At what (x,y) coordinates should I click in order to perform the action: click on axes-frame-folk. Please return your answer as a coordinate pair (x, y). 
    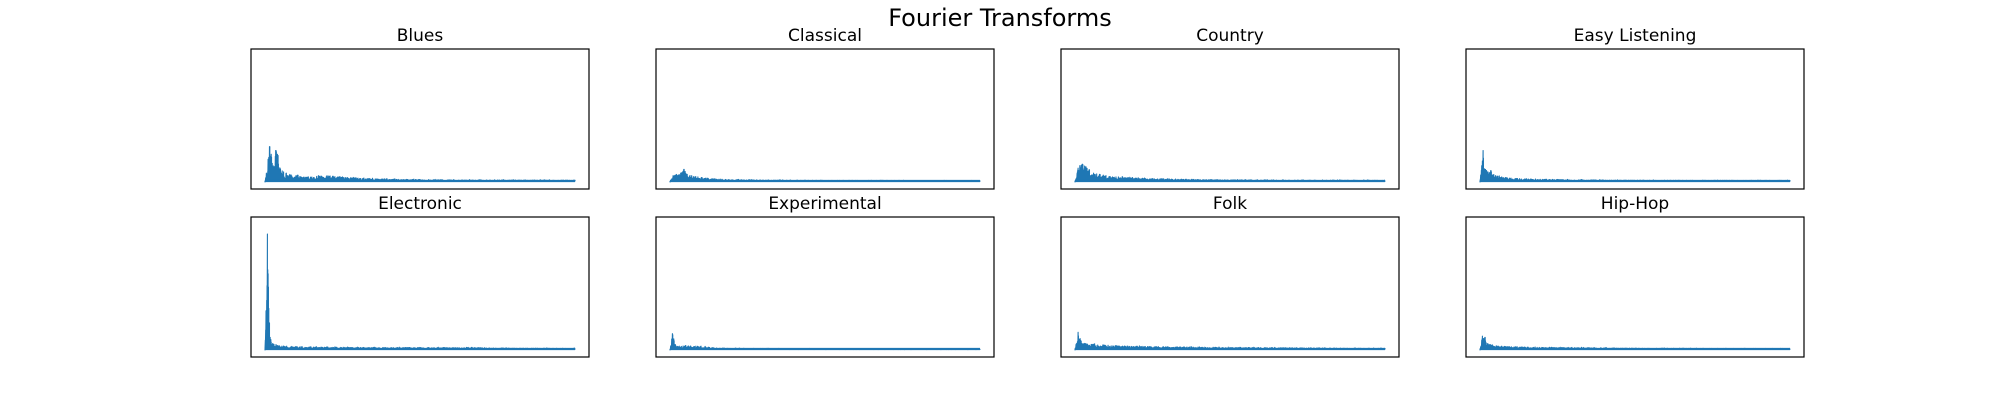
    Looking at the image, I should click on (1230, 287).